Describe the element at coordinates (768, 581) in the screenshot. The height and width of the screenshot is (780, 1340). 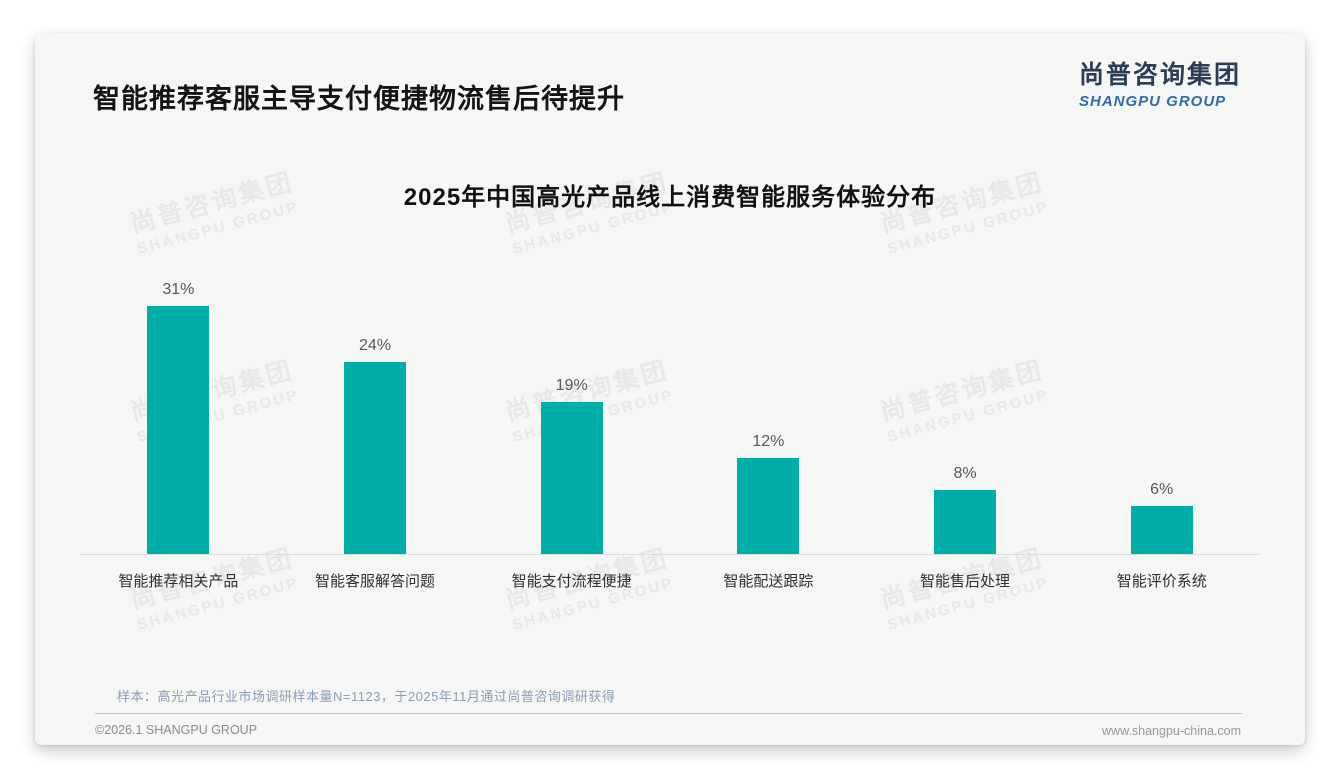
I see `category-label: 智能配送跟踪` at that location.